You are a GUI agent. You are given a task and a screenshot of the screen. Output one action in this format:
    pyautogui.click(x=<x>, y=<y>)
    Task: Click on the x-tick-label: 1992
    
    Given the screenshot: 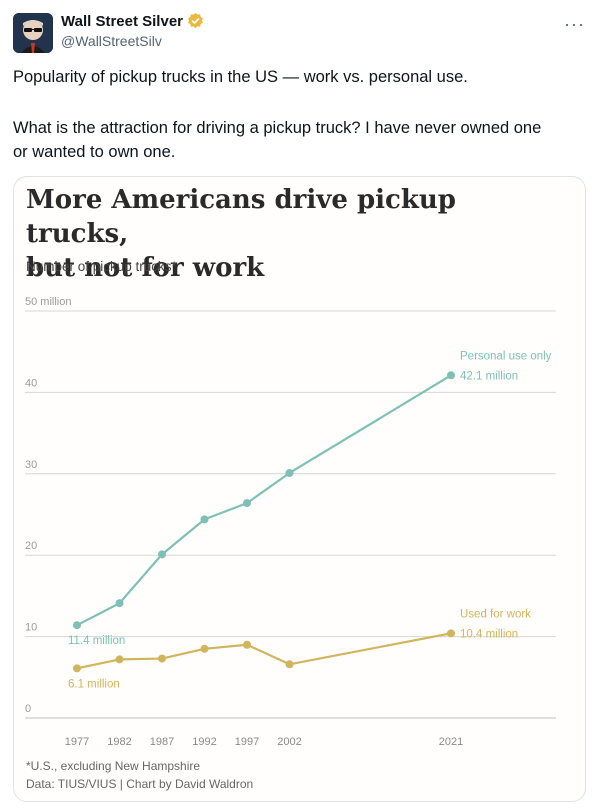 What is the action you would take?
    pyautogui.click(x=204, y=742)
    